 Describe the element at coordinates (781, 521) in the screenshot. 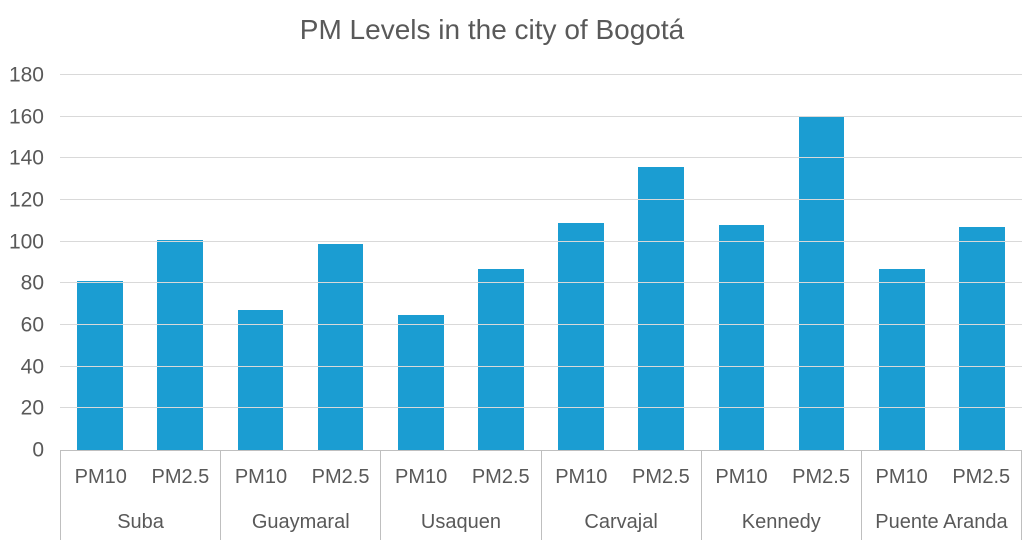

I see `group-label: Kennedy` at that location.